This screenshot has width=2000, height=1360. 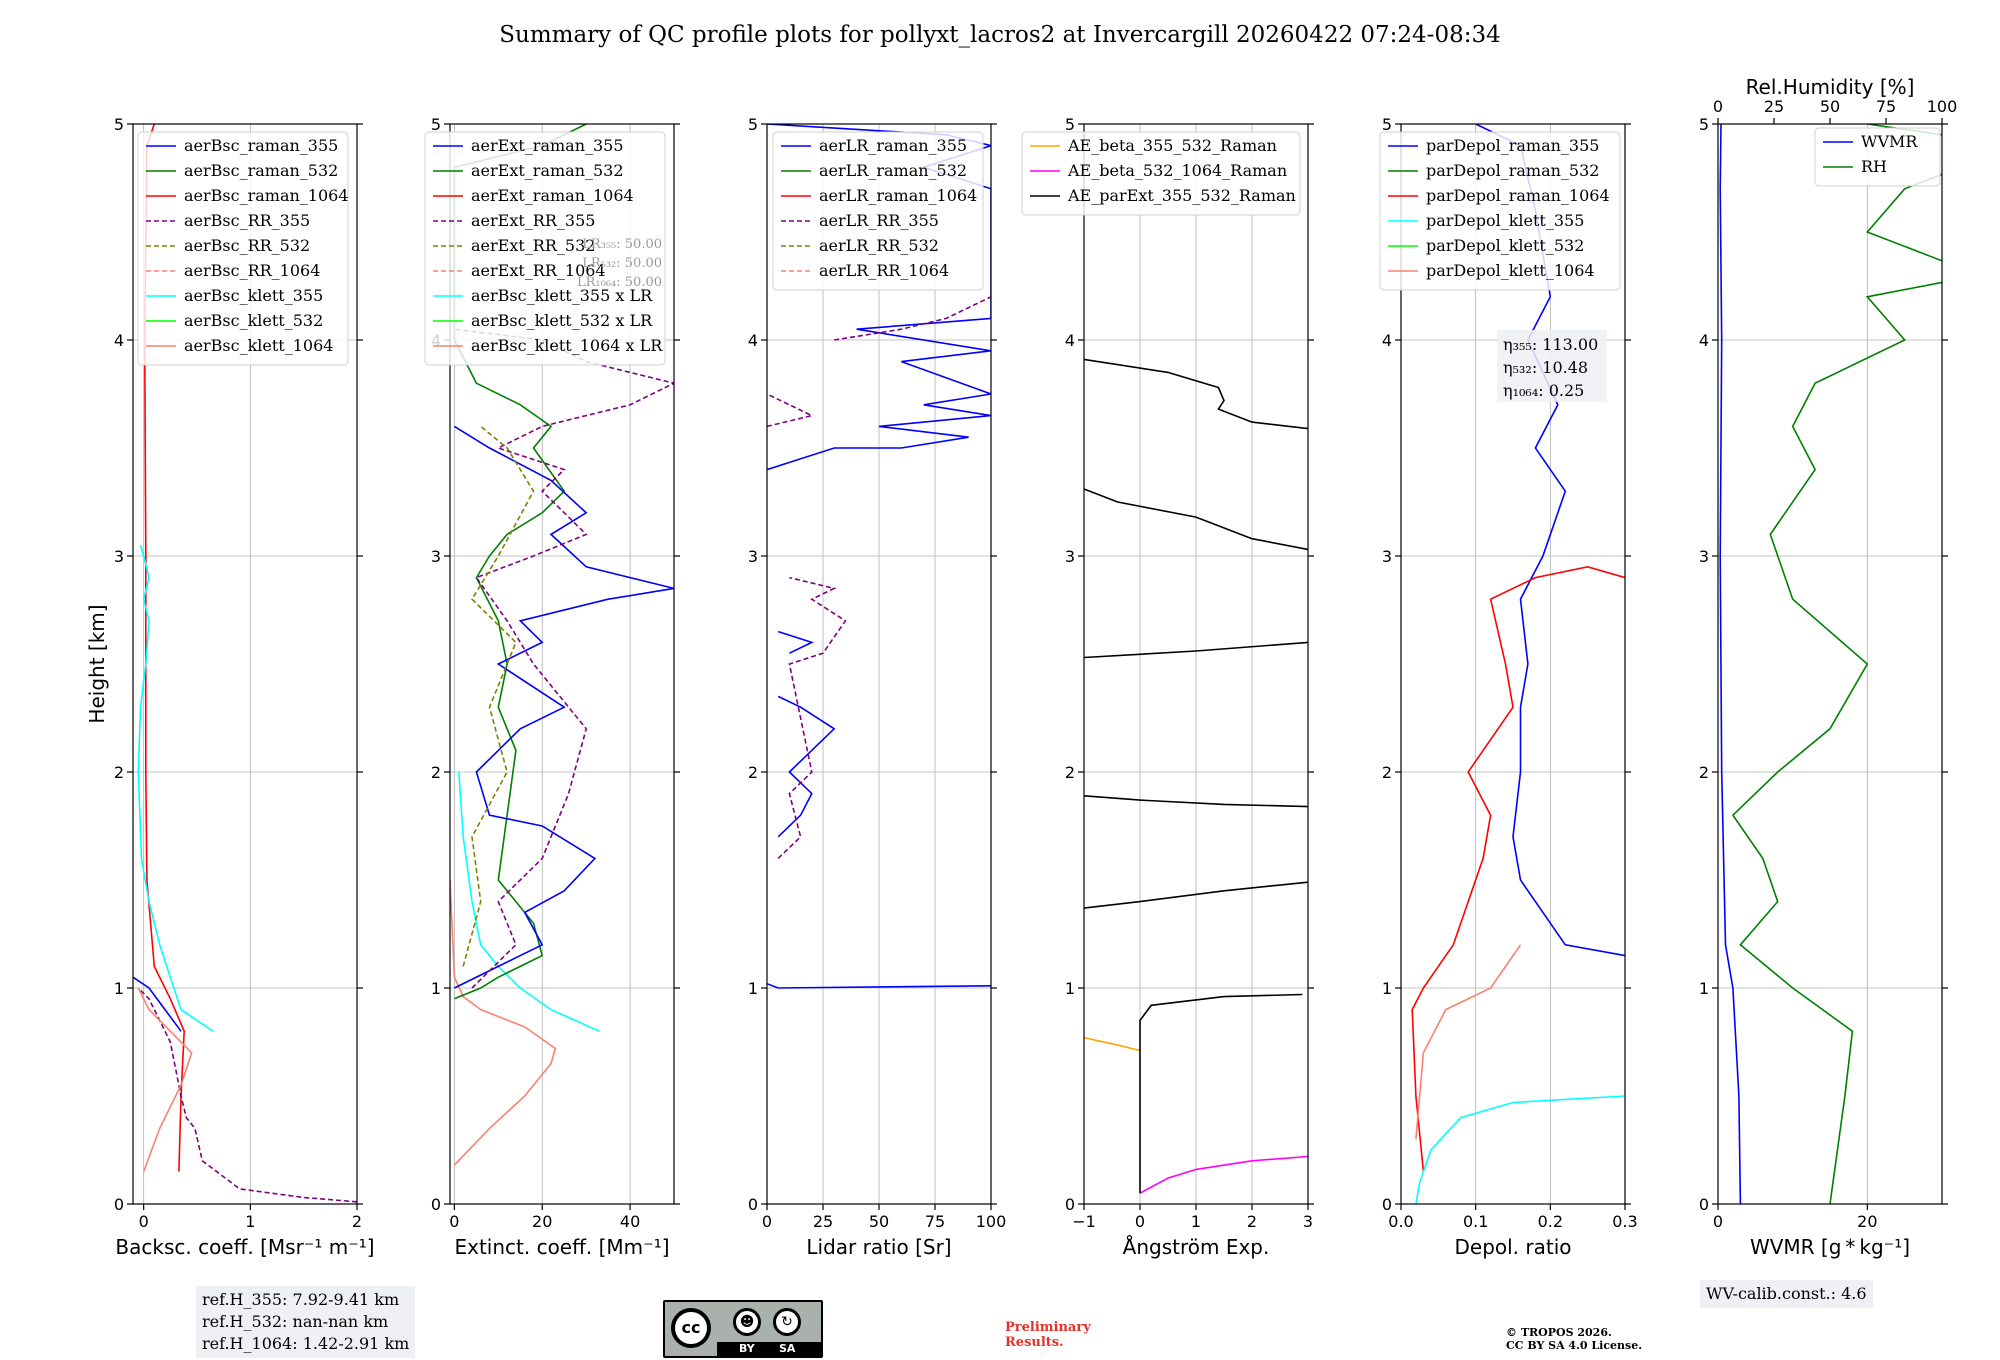 I want to click on series-line-ae-beta-355-532-raman, so click(x=1112, y=1044).